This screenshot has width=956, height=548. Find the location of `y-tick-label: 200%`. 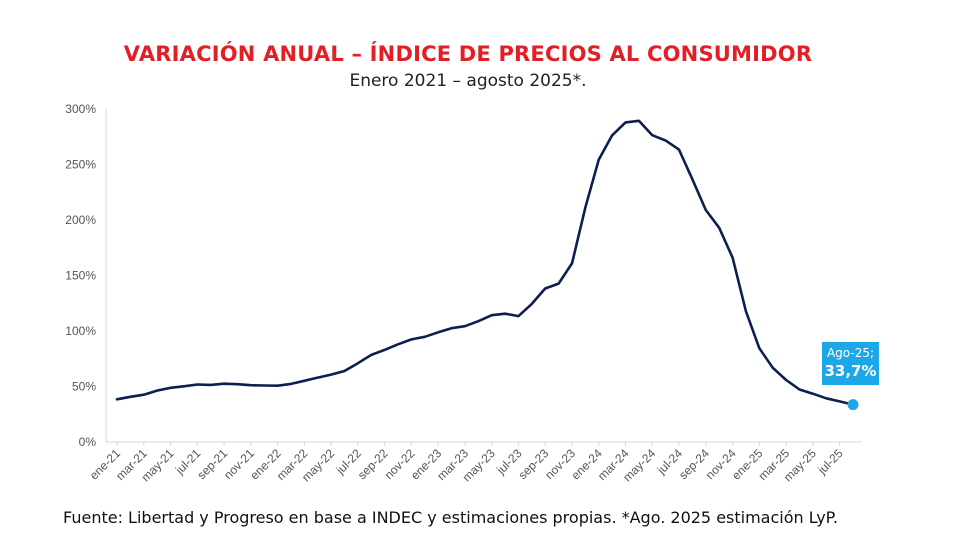

y-tick-label: 200% is located at coordinates (80, 220).